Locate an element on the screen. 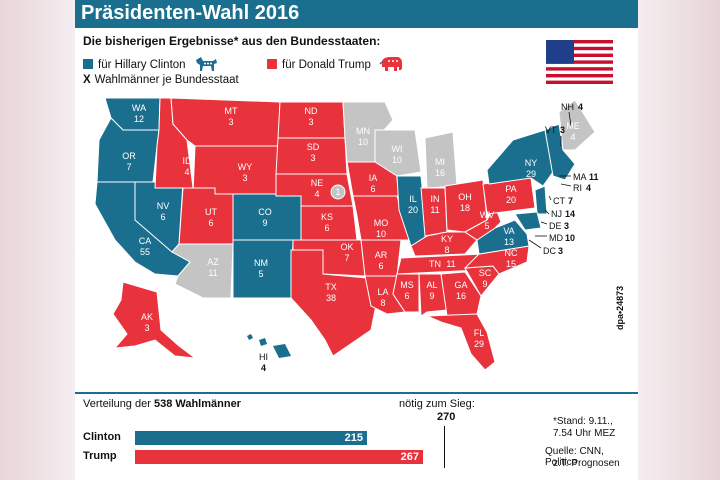  state-nj is located at coordinates (541, 200).